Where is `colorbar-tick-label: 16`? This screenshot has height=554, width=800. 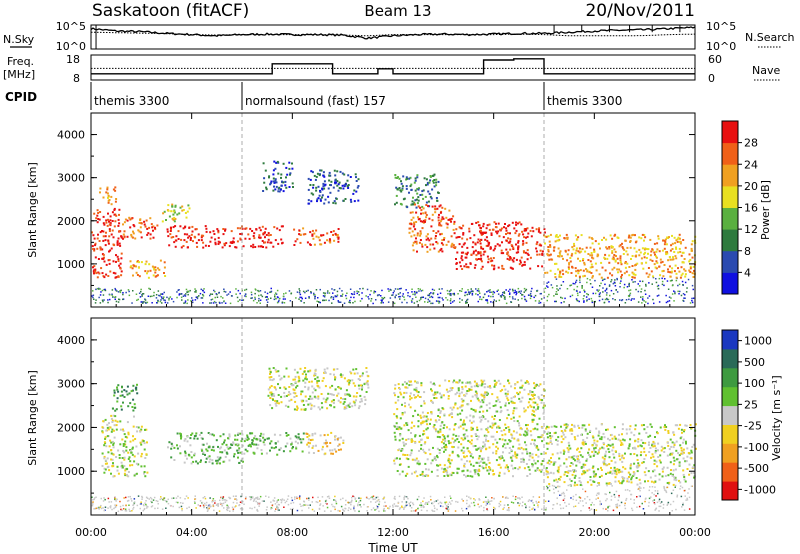 colorbar-tick-label: 16 is located at coordinates (751, 208).